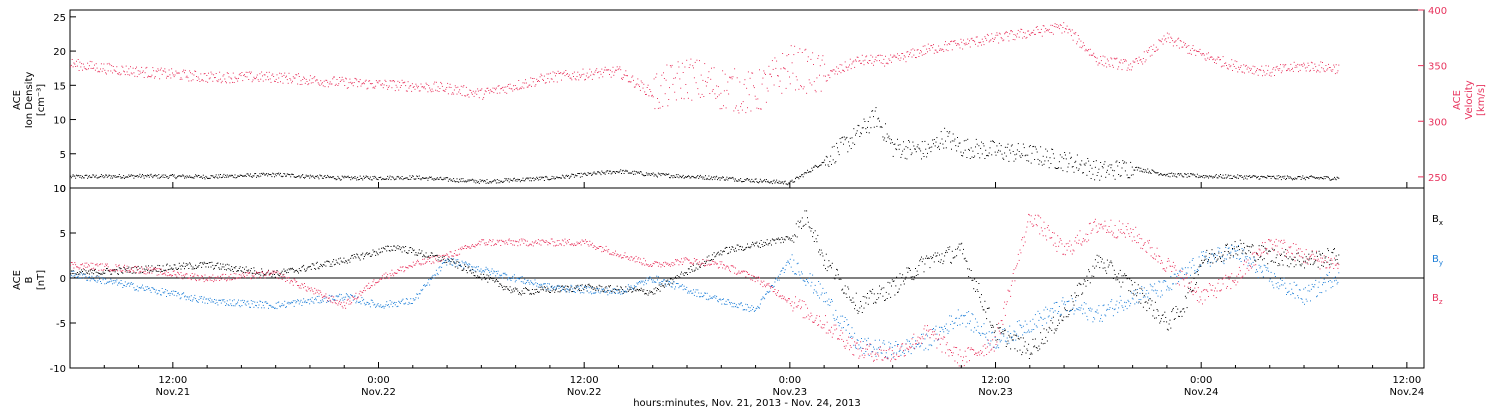 The height and width of the screenshot is (410, 1500). Describe the element at coordinates (63, 155) in the screenshot. I see `density-tick-label: 5` at that location.